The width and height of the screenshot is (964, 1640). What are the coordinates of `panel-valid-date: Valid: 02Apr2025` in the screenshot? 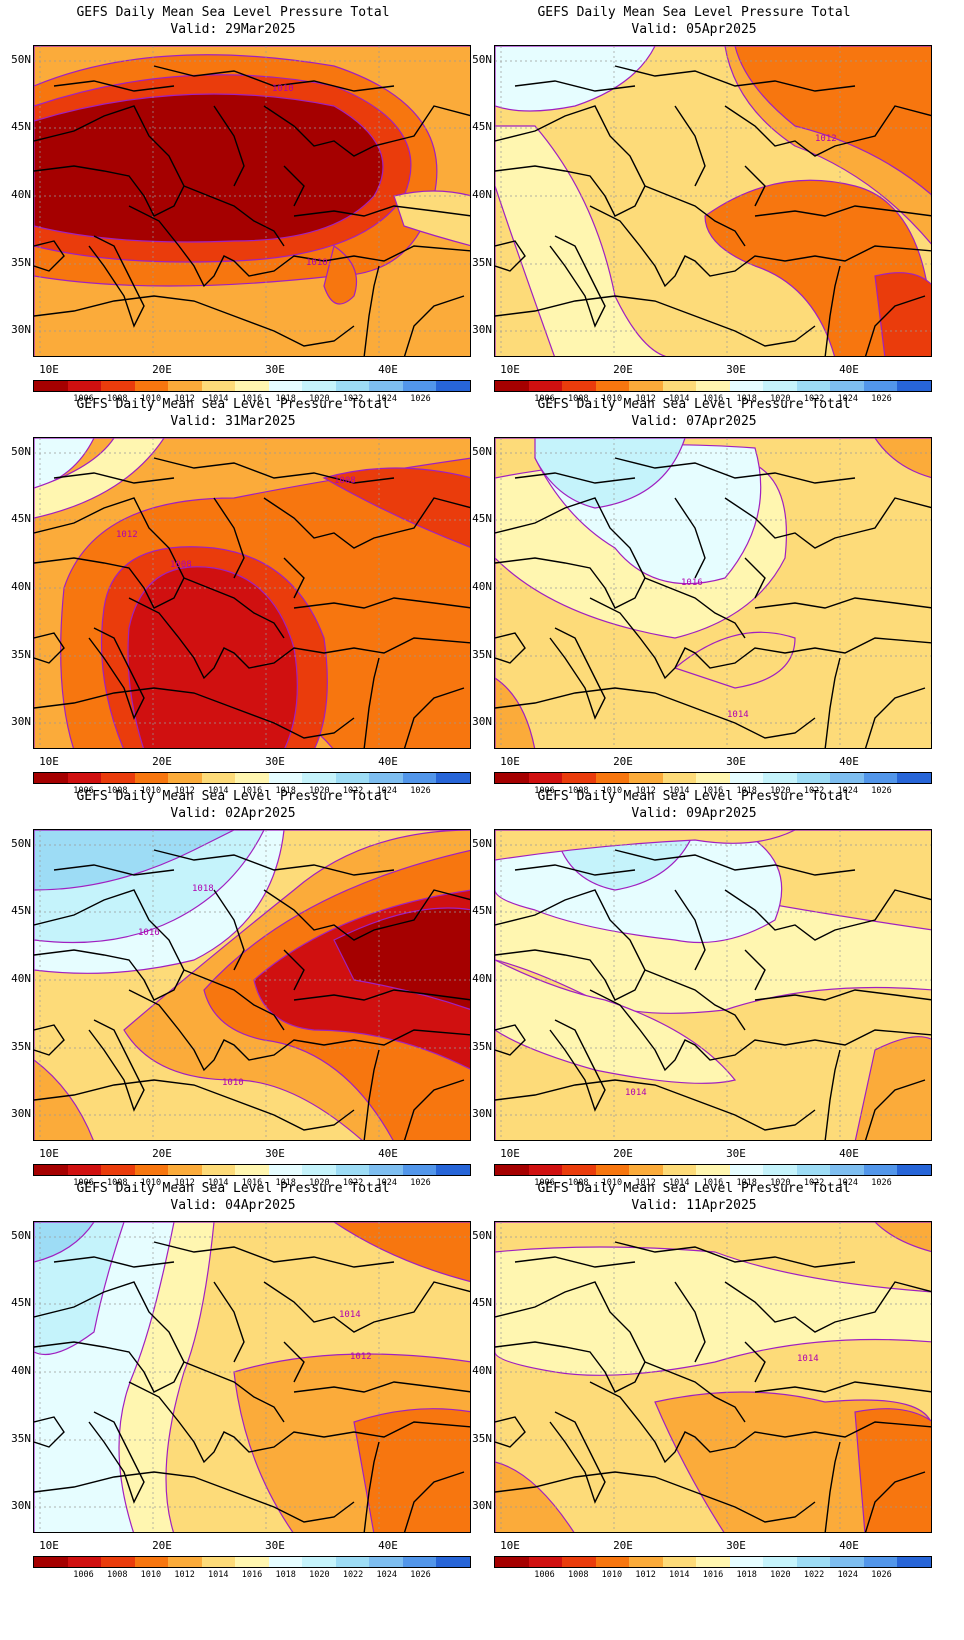 It's located at (233, 813).